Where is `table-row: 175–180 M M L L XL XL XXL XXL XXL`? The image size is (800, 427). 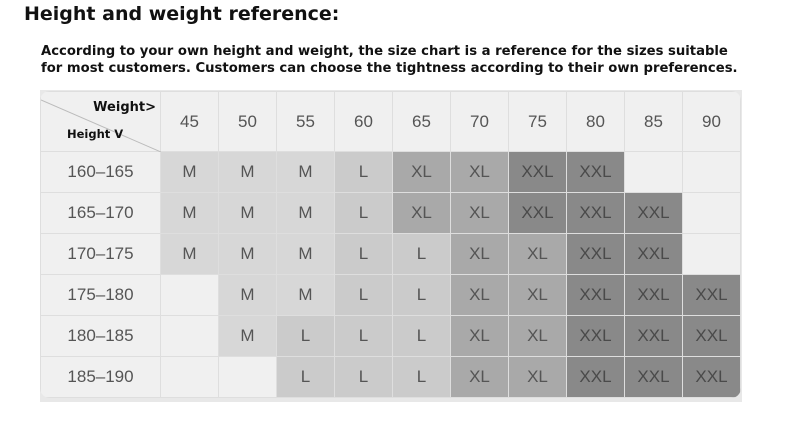
table-row: 175–180 M M L L XL XL XXL XXL XXL is located at coordinates (390, 295).